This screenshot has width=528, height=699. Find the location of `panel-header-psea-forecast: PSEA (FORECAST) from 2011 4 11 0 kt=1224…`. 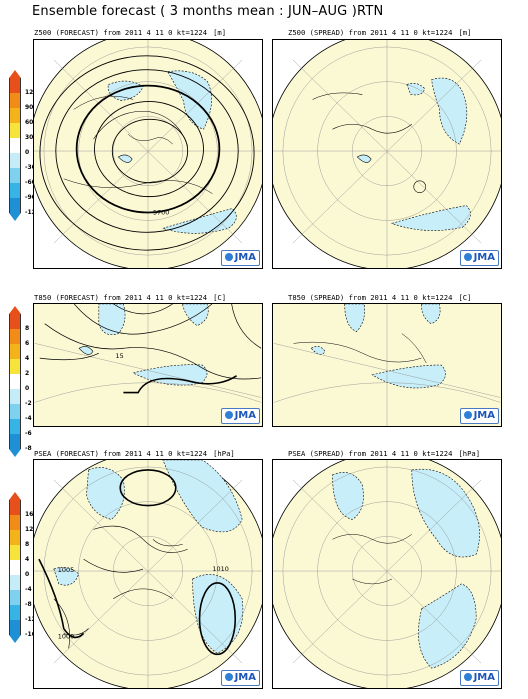

panel-header-psea-forecast: PSEA (FORECAST) from 2011 4 11 0 kt=1224… is located at coordinates (134, 453).